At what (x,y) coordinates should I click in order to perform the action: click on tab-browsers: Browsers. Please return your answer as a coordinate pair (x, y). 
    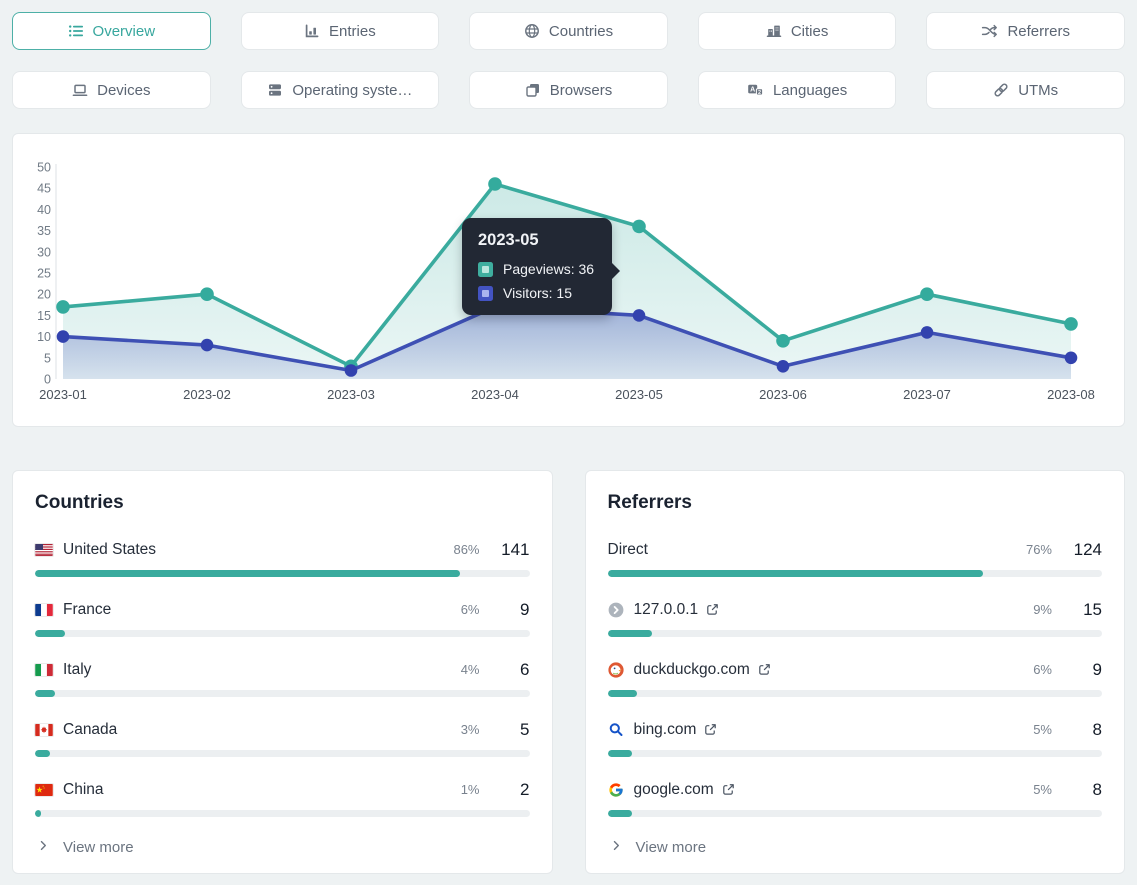
    Looking at the image, I should click on (568, 90).